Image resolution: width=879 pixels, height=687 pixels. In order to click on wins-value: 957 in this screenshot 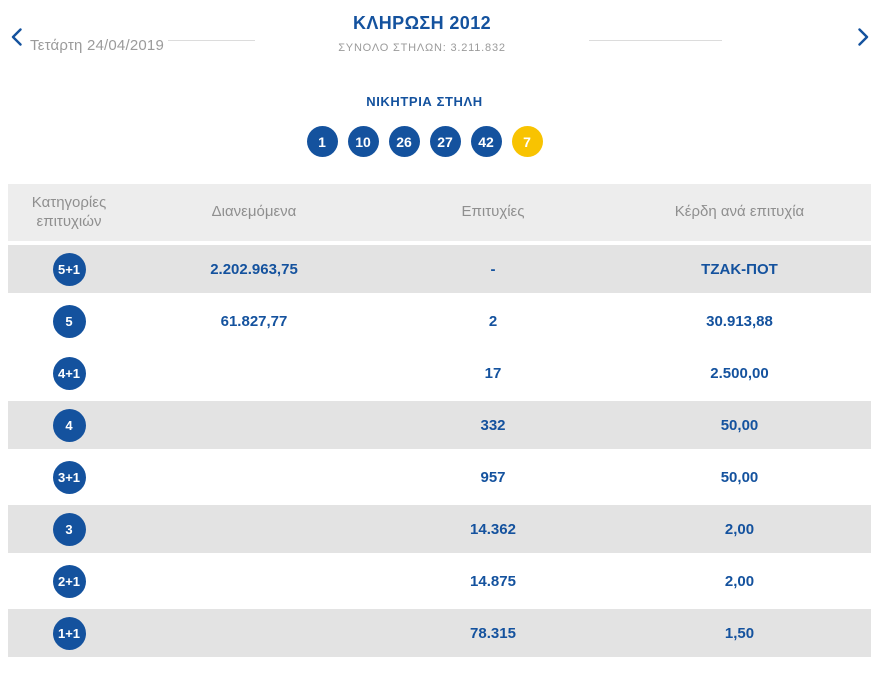, I will do `click(493, 477)`.